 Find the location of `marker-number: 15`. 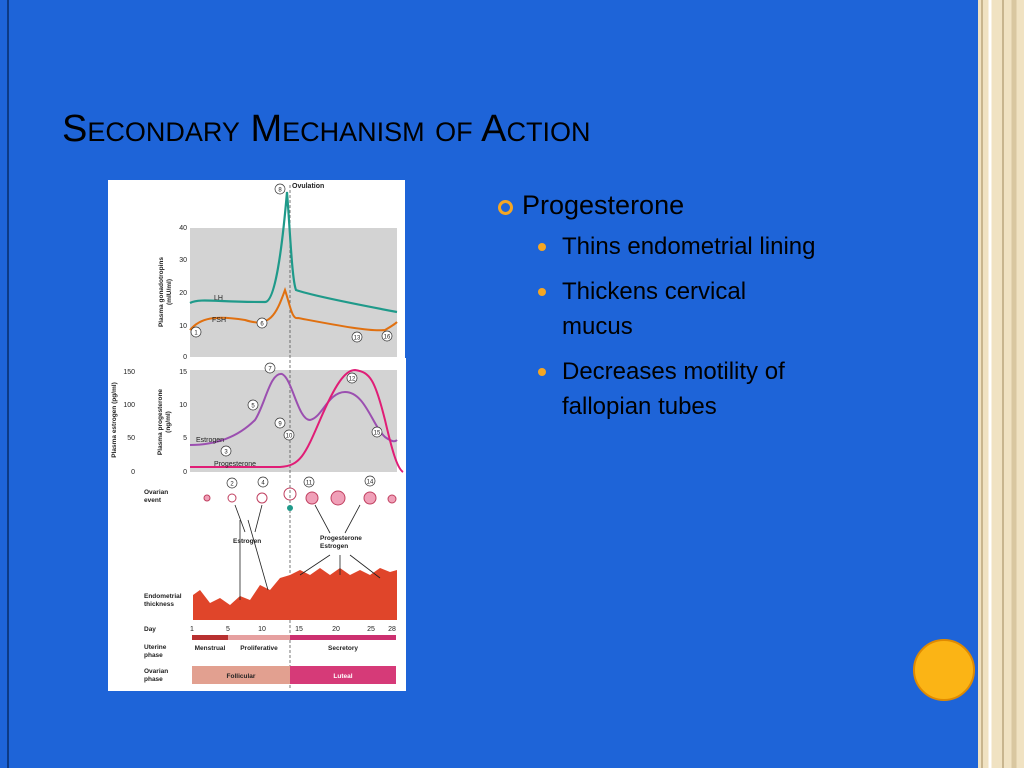

marker-number: 15 is located at coordinates (377, 434).